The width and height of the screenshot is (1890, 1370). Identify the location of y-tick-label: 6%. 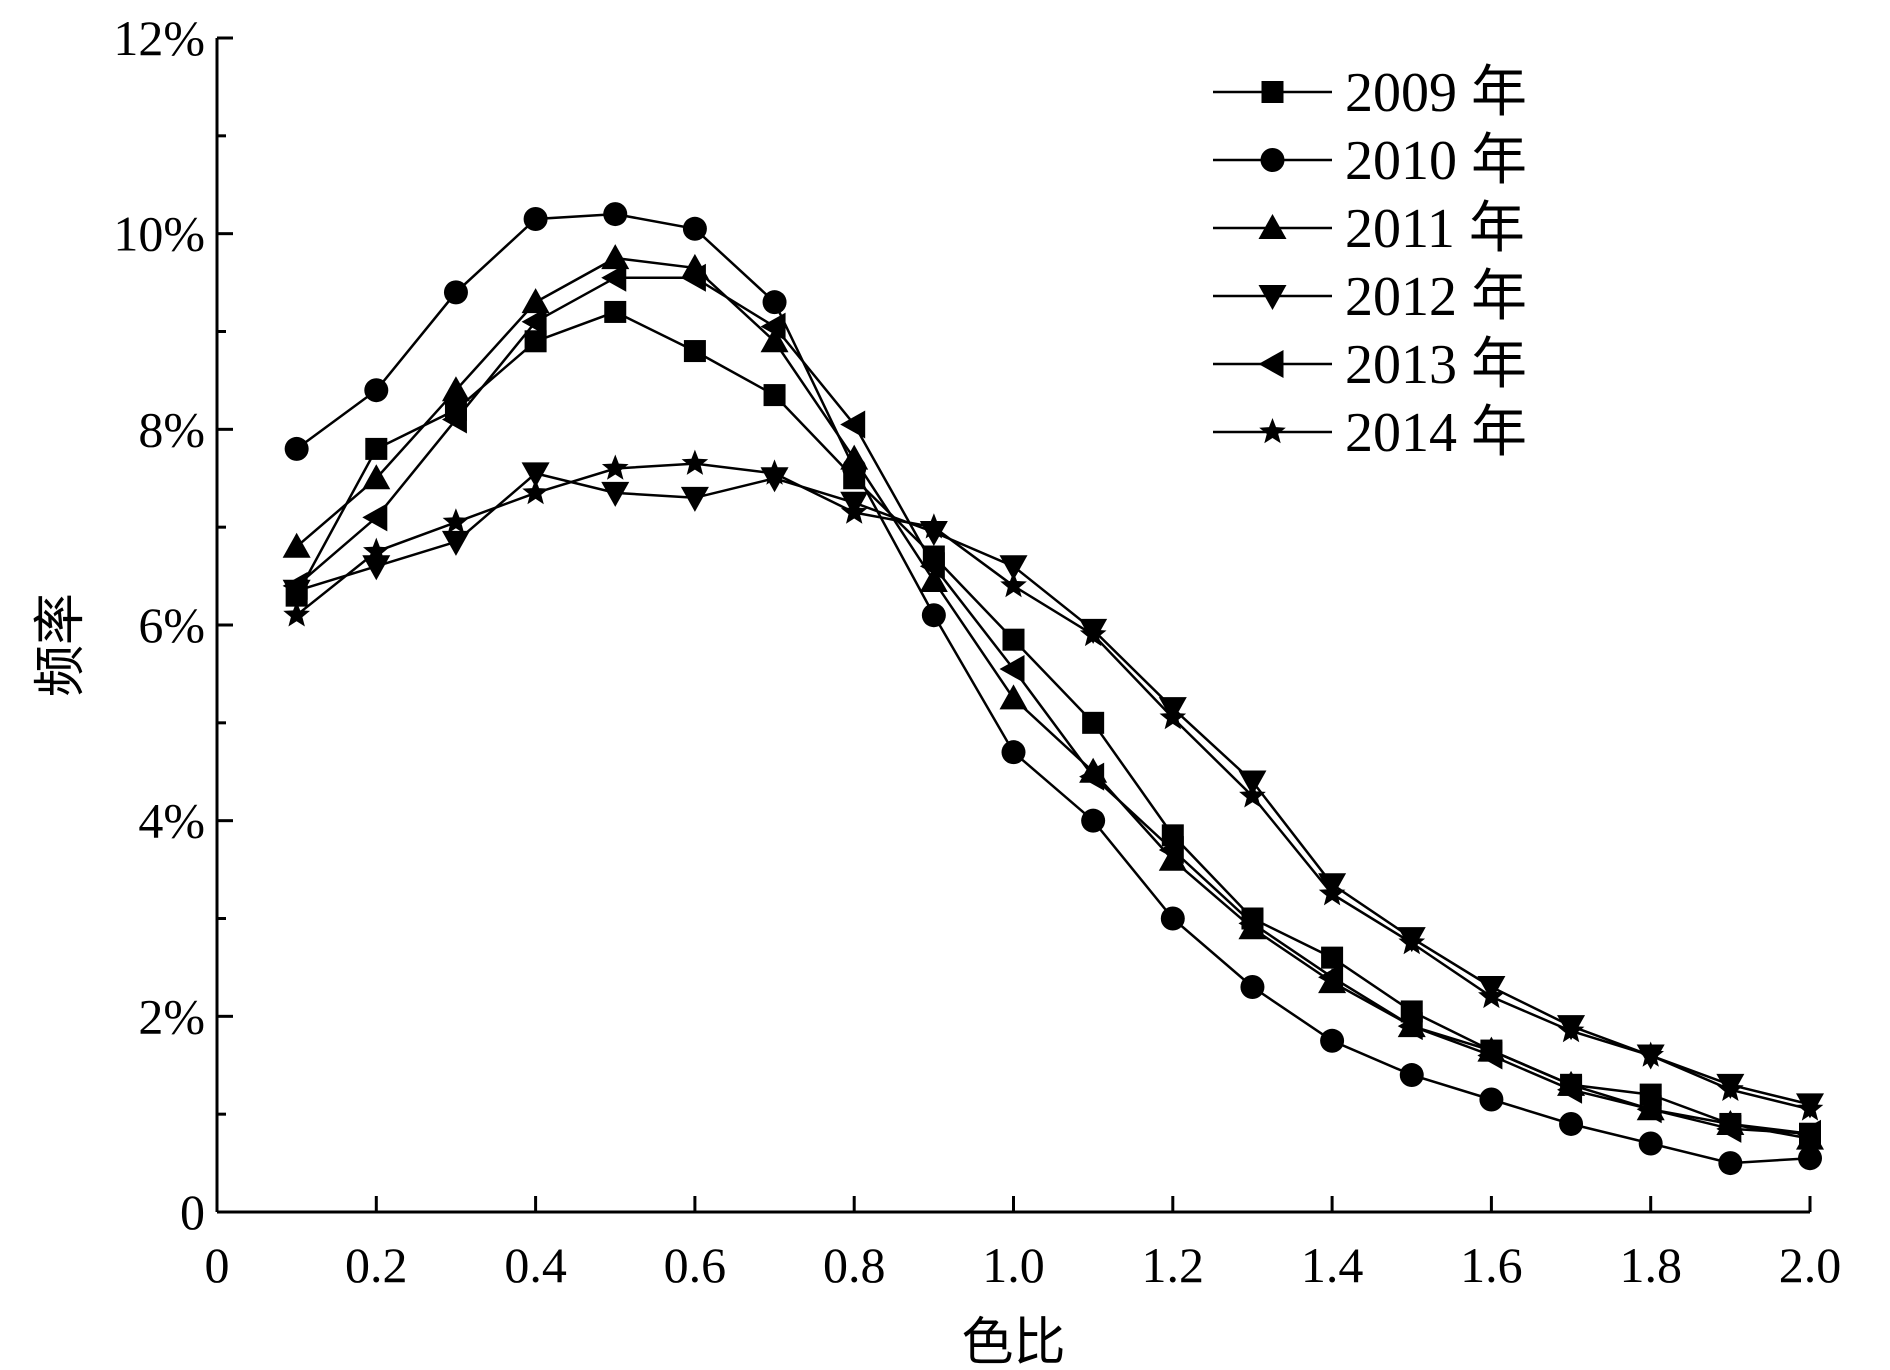
(171, 625).